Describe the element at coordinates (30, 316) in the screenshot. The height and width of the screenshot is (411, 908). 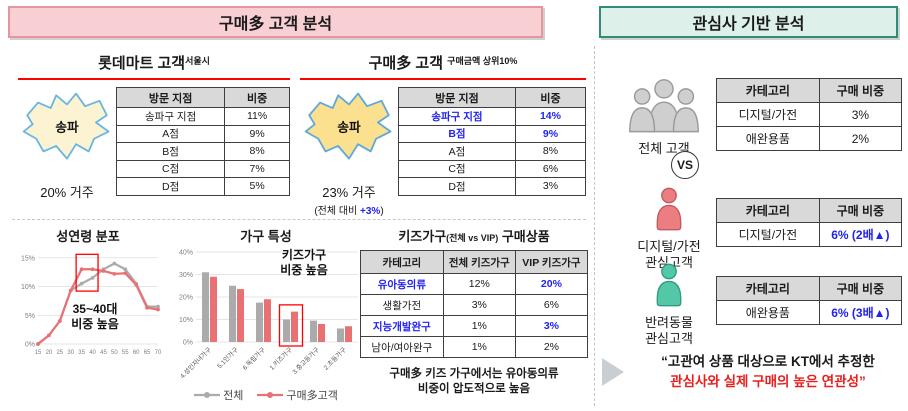
I see `svg-text: 5%` at that location.